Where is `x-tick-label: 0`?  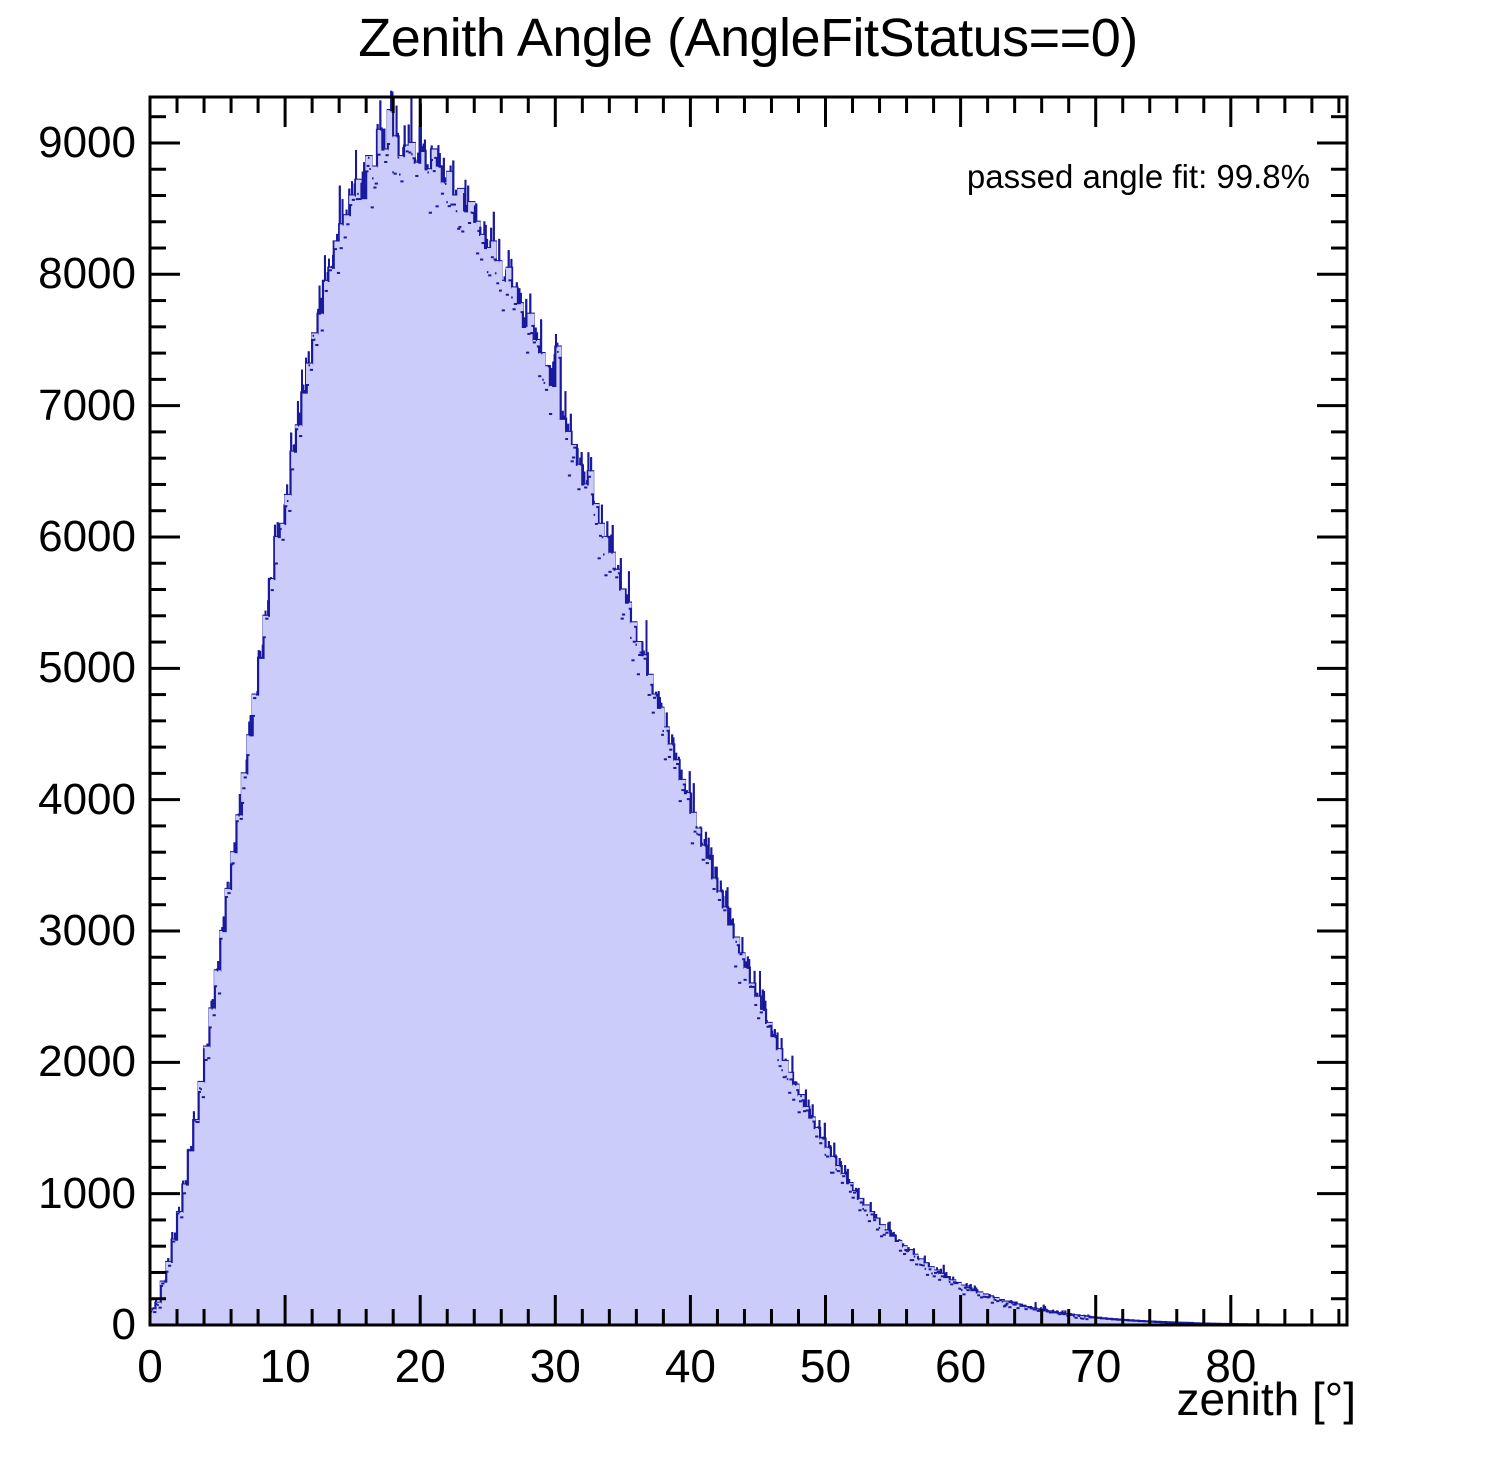
x-tick-label: 0 is located at coordinates (150, 1366).